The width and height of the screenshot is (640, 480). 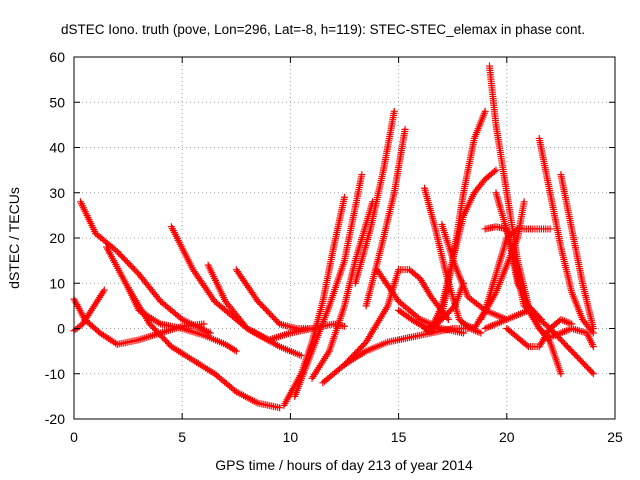 I want to click on x-tick-label: 10, so click(x=291, y=437).